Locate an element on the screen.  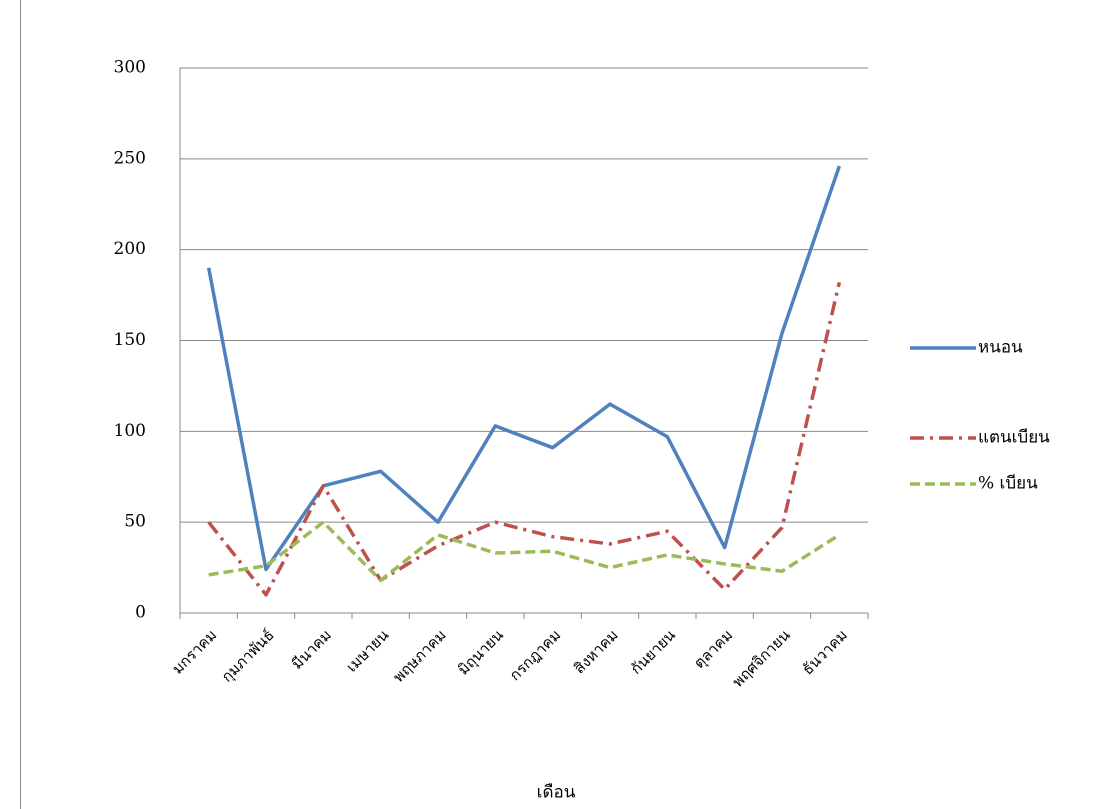
y-tick-label: 250 is located at coordinates (130, 158).